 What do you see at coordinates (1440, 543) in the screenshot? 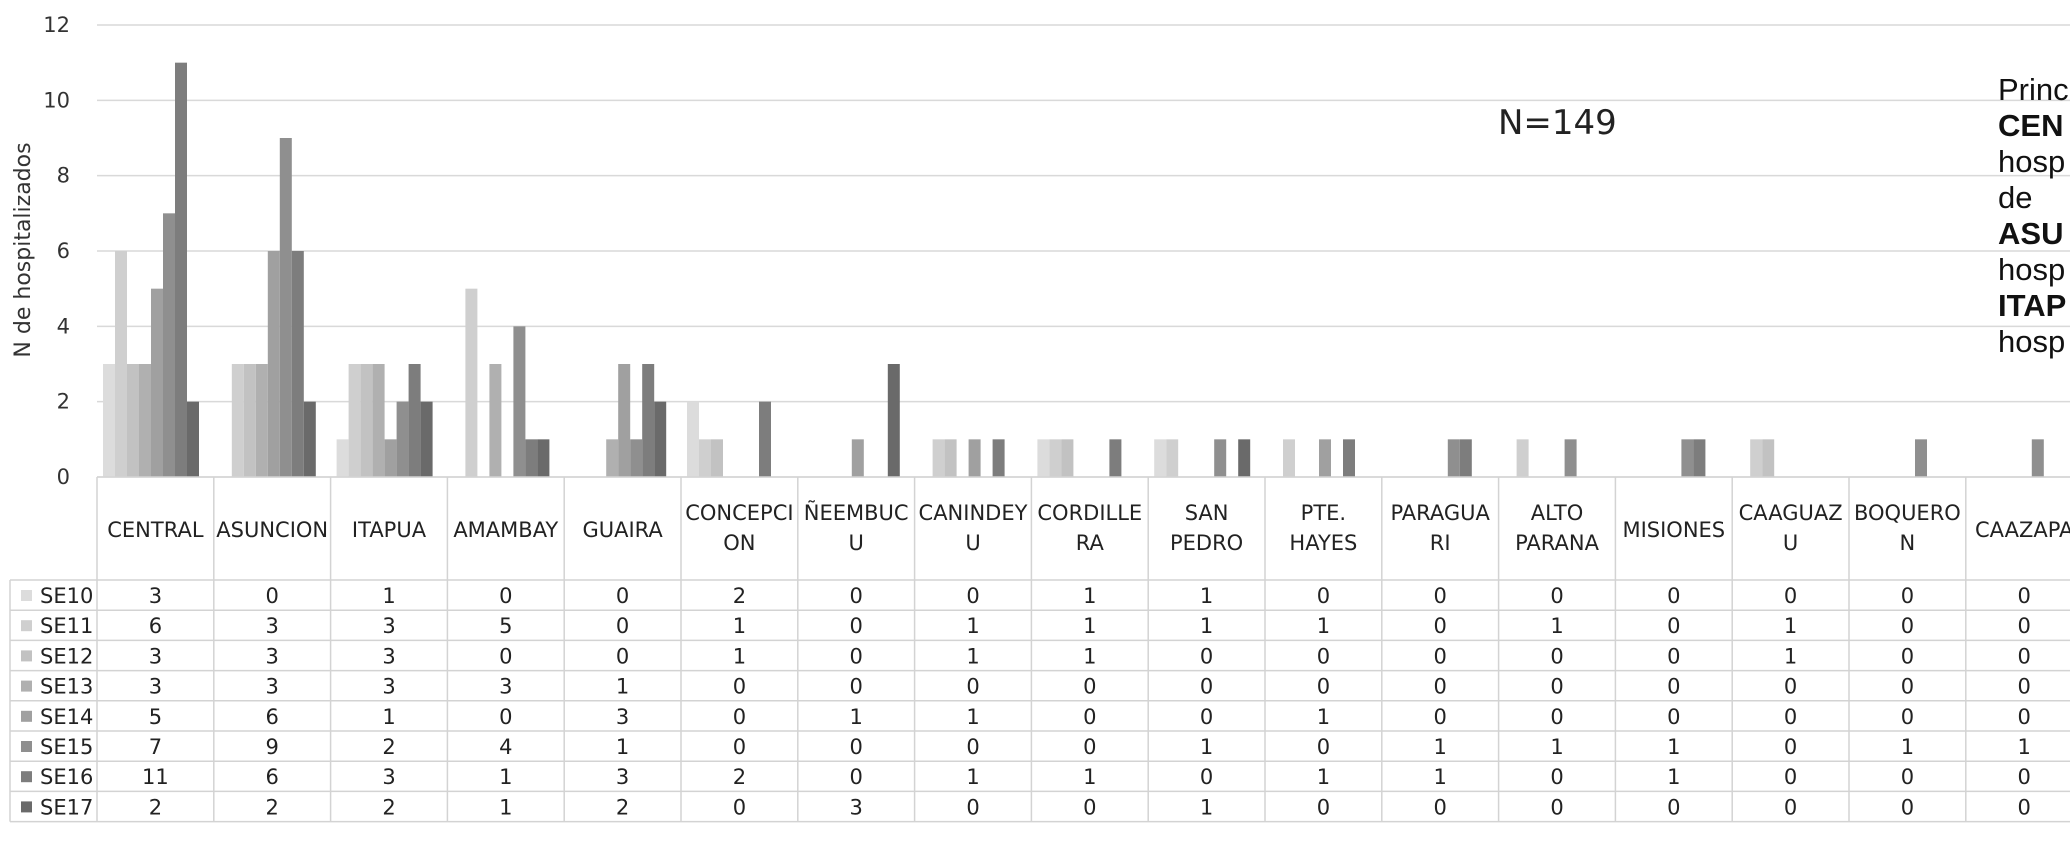
I see `category-label: RI` at bounding box center [1440, 543].